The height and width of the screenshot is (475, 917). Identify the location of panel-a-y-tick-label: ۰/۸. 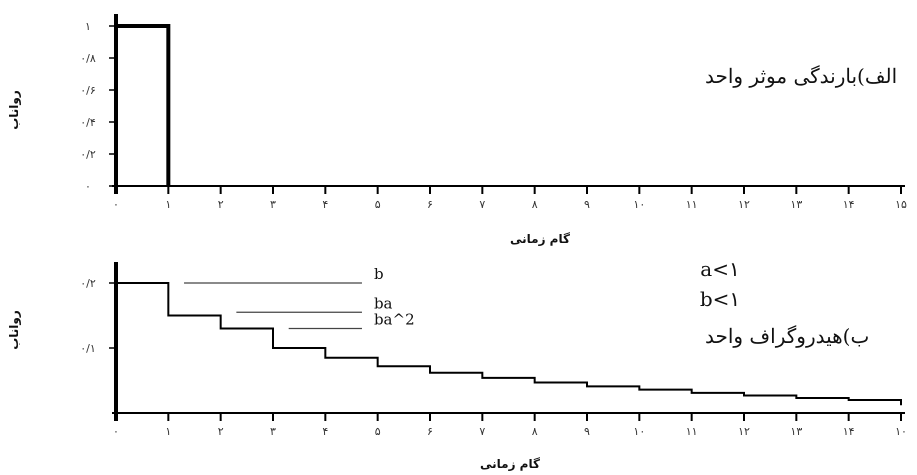
(88, 58).